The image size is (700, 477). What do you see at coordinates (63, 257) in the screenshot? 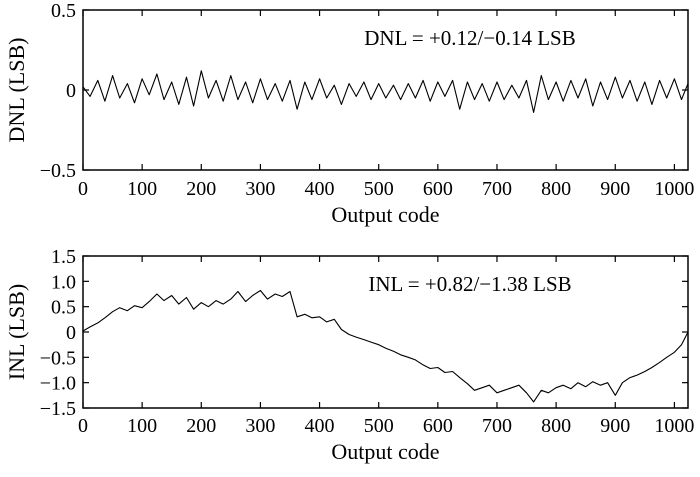
I see `y-tick-label: 1.5` at bounding box center [63, 257].